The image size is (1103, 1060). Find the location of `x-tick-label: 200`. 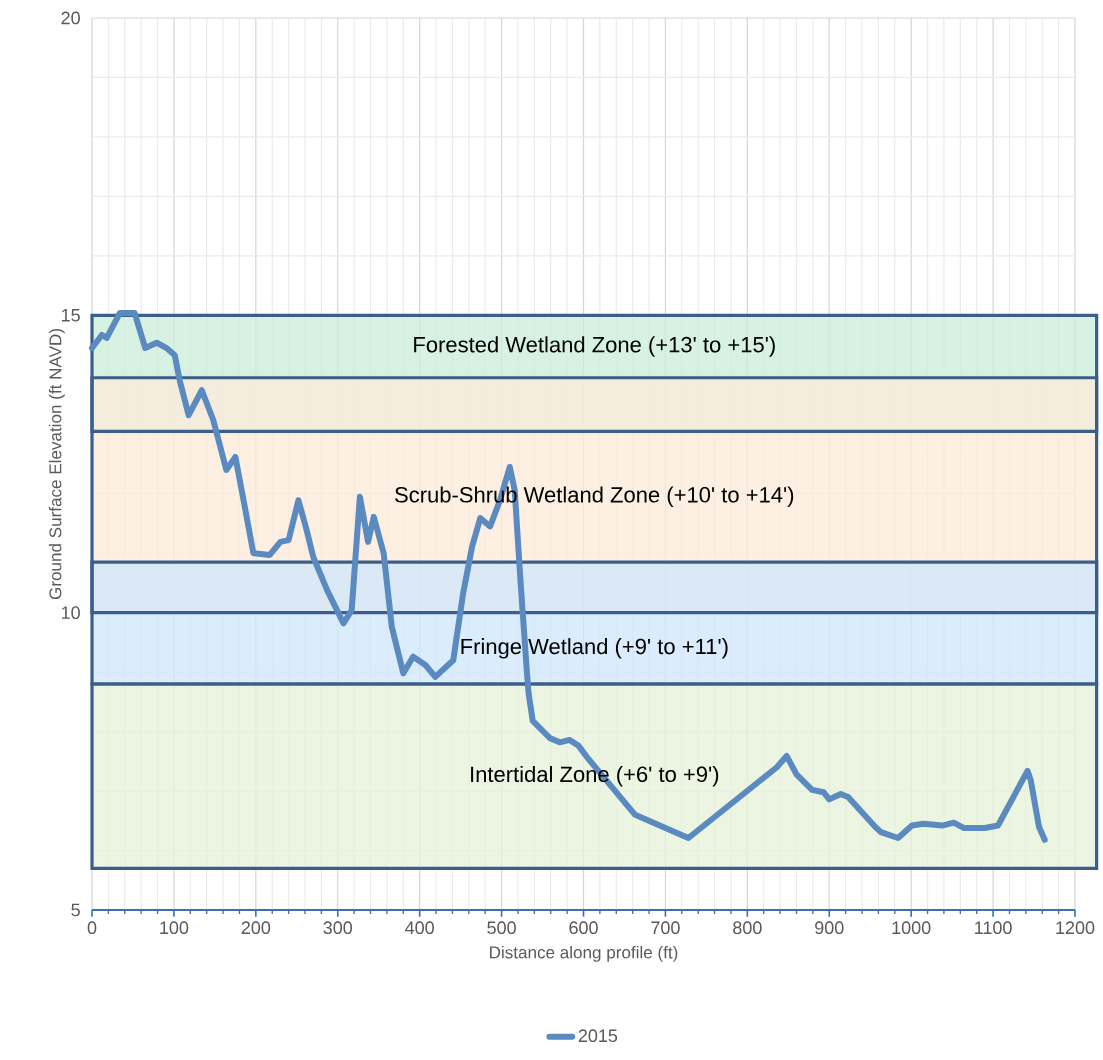

x-tick-label: 200 is located at coordinates (256, 928).